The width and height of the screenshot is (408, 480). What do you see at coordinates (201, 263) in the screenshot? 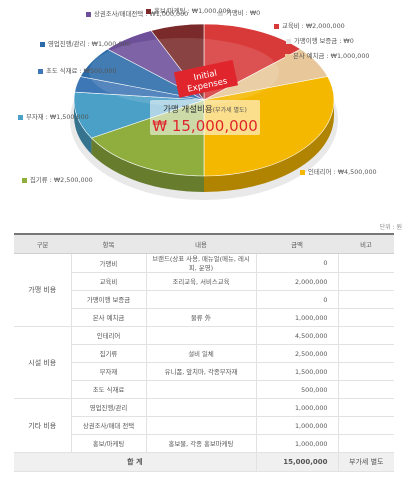
I see `content-cell: 브랜드(상표 사용, 매뉴얼(메뉴, 레시피, 운영)` at bounding box center [201, 263].